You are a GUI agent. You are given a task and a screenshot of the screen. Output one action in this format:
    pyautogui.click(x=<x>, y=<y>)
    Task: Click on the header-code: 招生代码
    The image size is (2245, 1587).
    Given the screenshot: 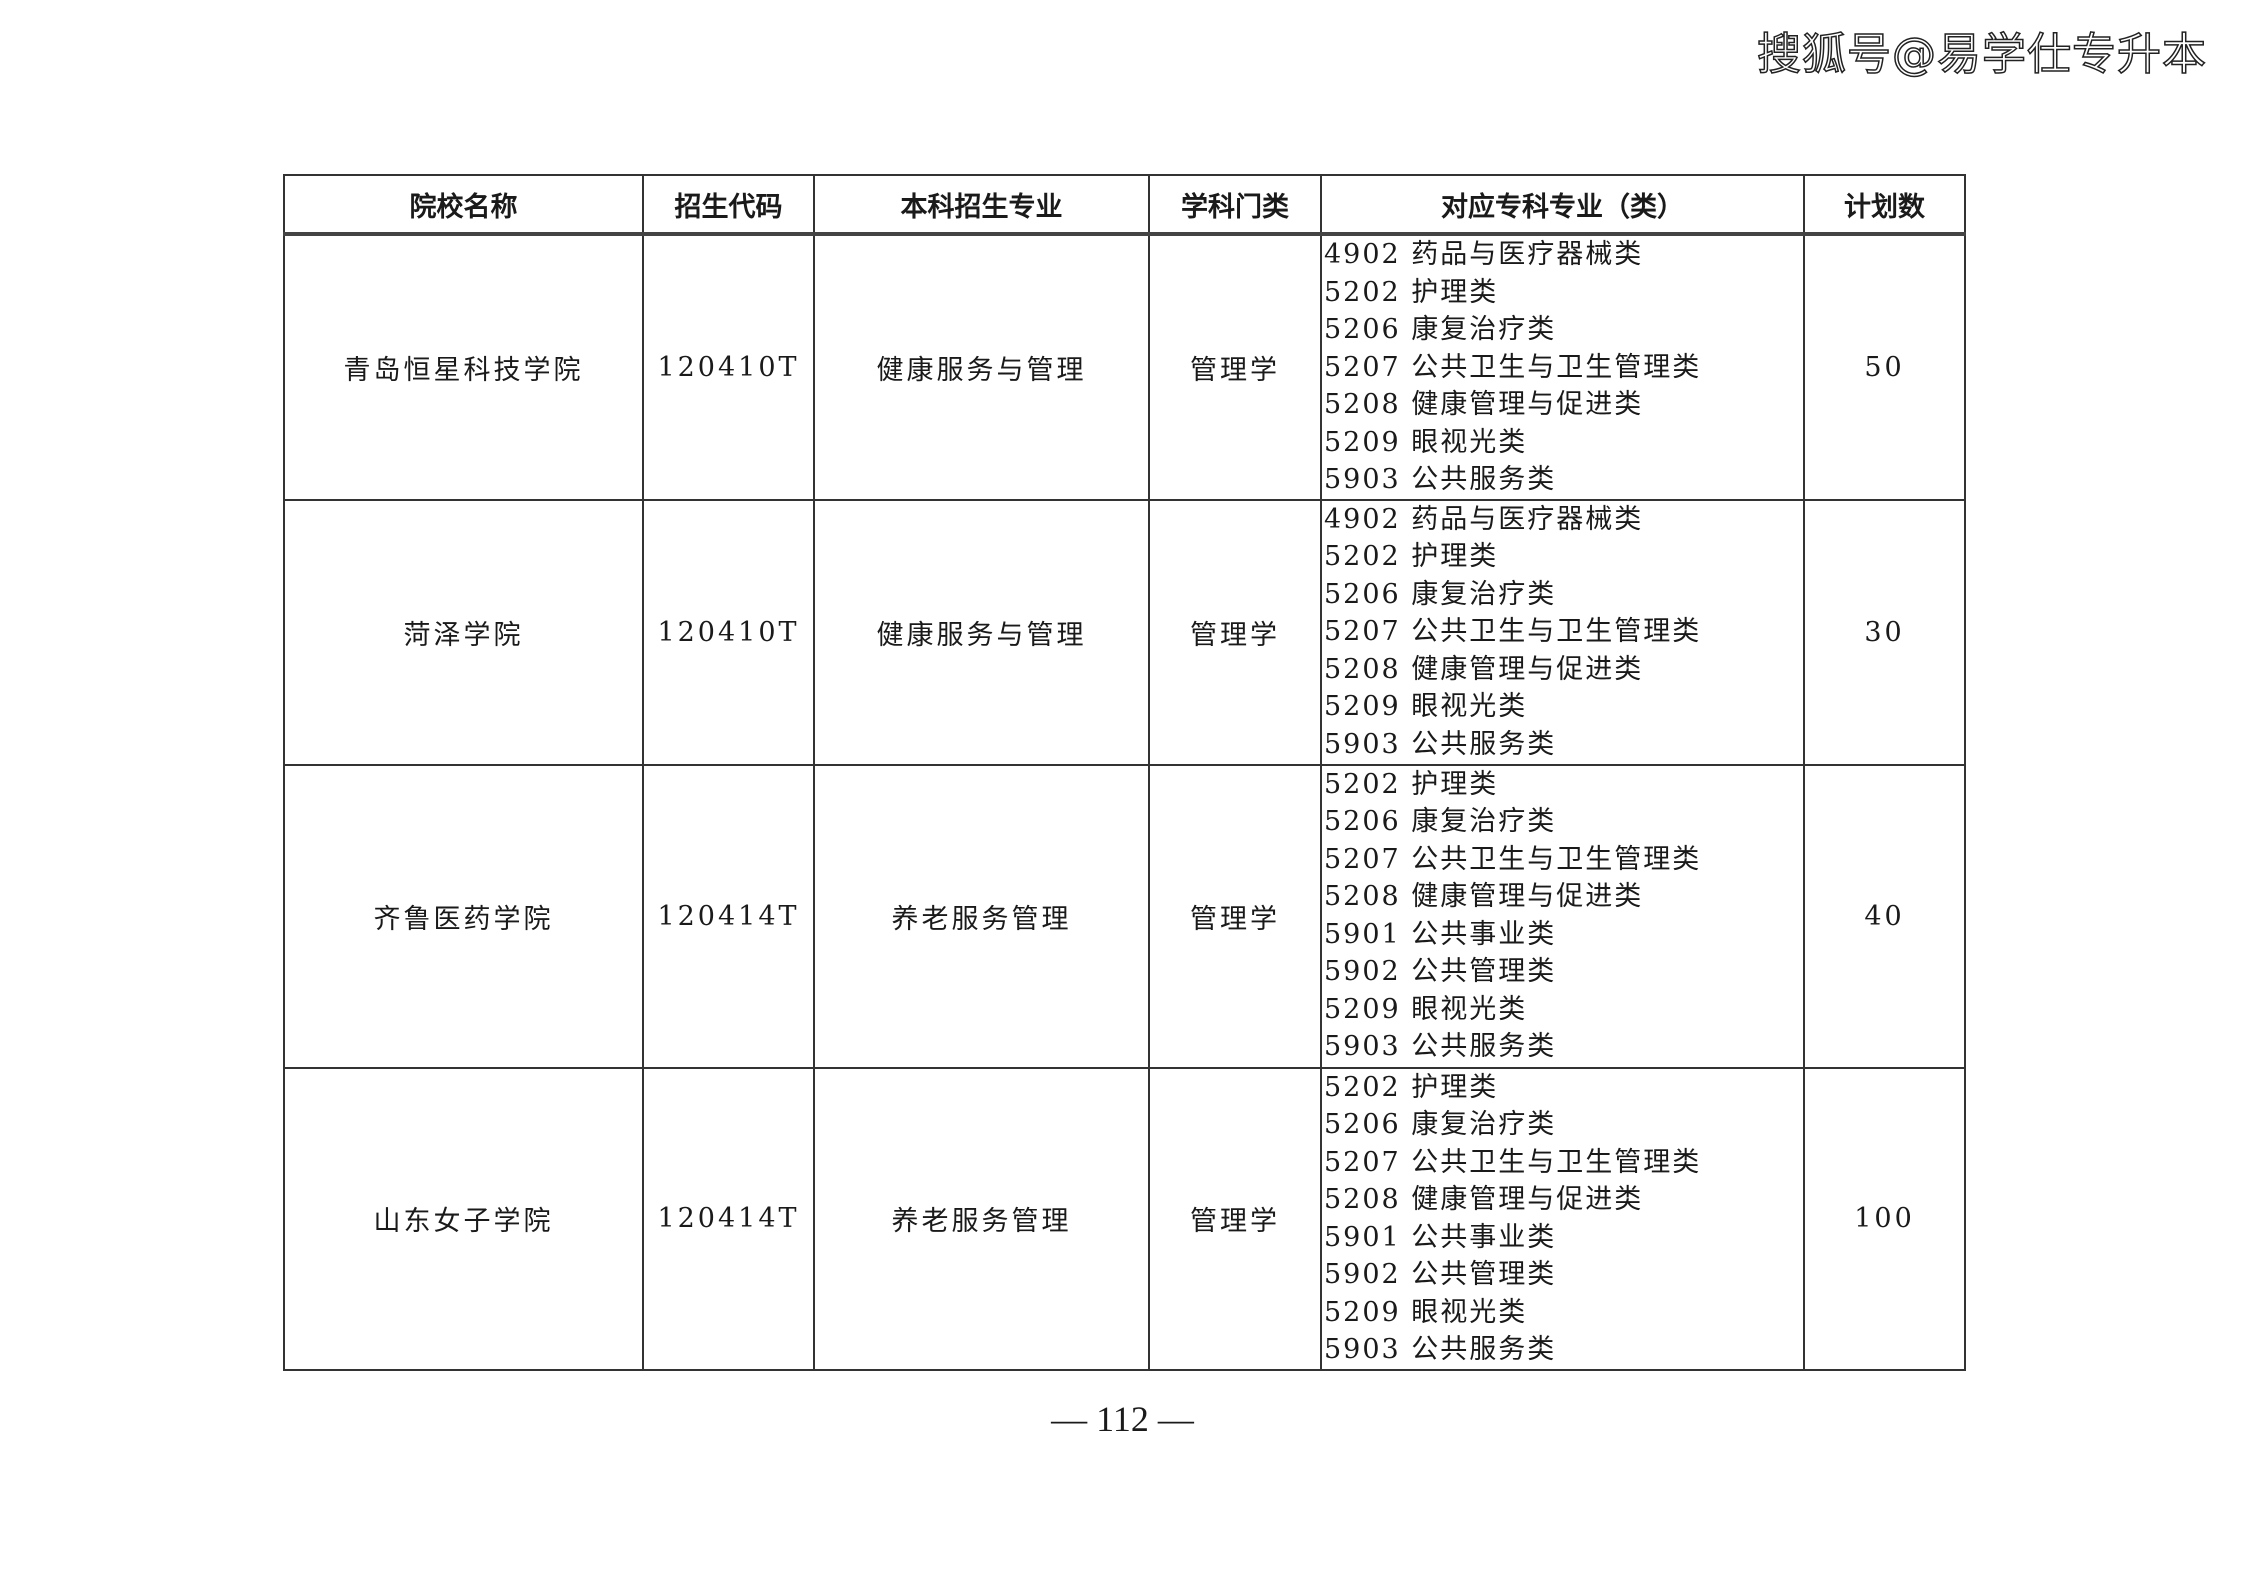 What is the action you would take?
    pyautogui.click(x=728, y=205)
    